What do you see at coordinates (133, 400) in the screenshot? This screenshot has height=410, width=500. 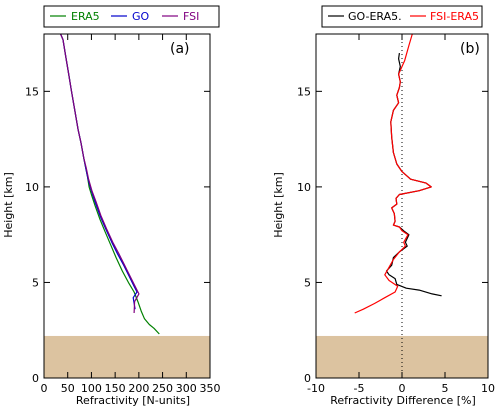 I see `panel-a-xlabel: Refractivity [N-units]` at bounding box center [133, 400].